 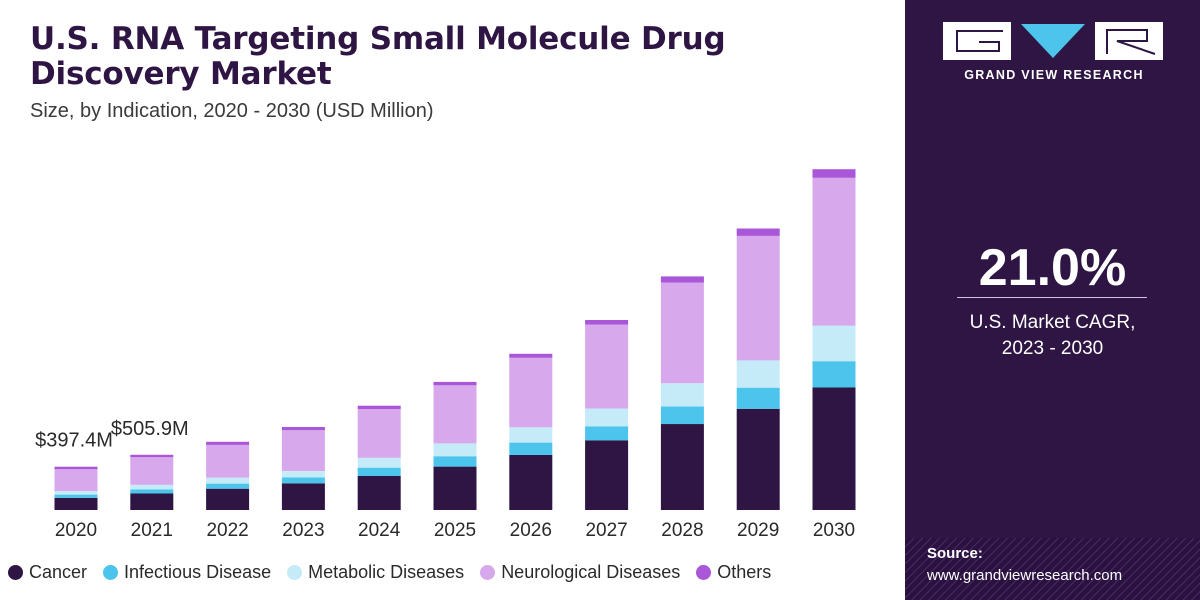 What do you see at coordinates (76, 480) in the screenshot?
I see `bar-segment-neurological-diseases-2020` at bounding box center [76, 480].